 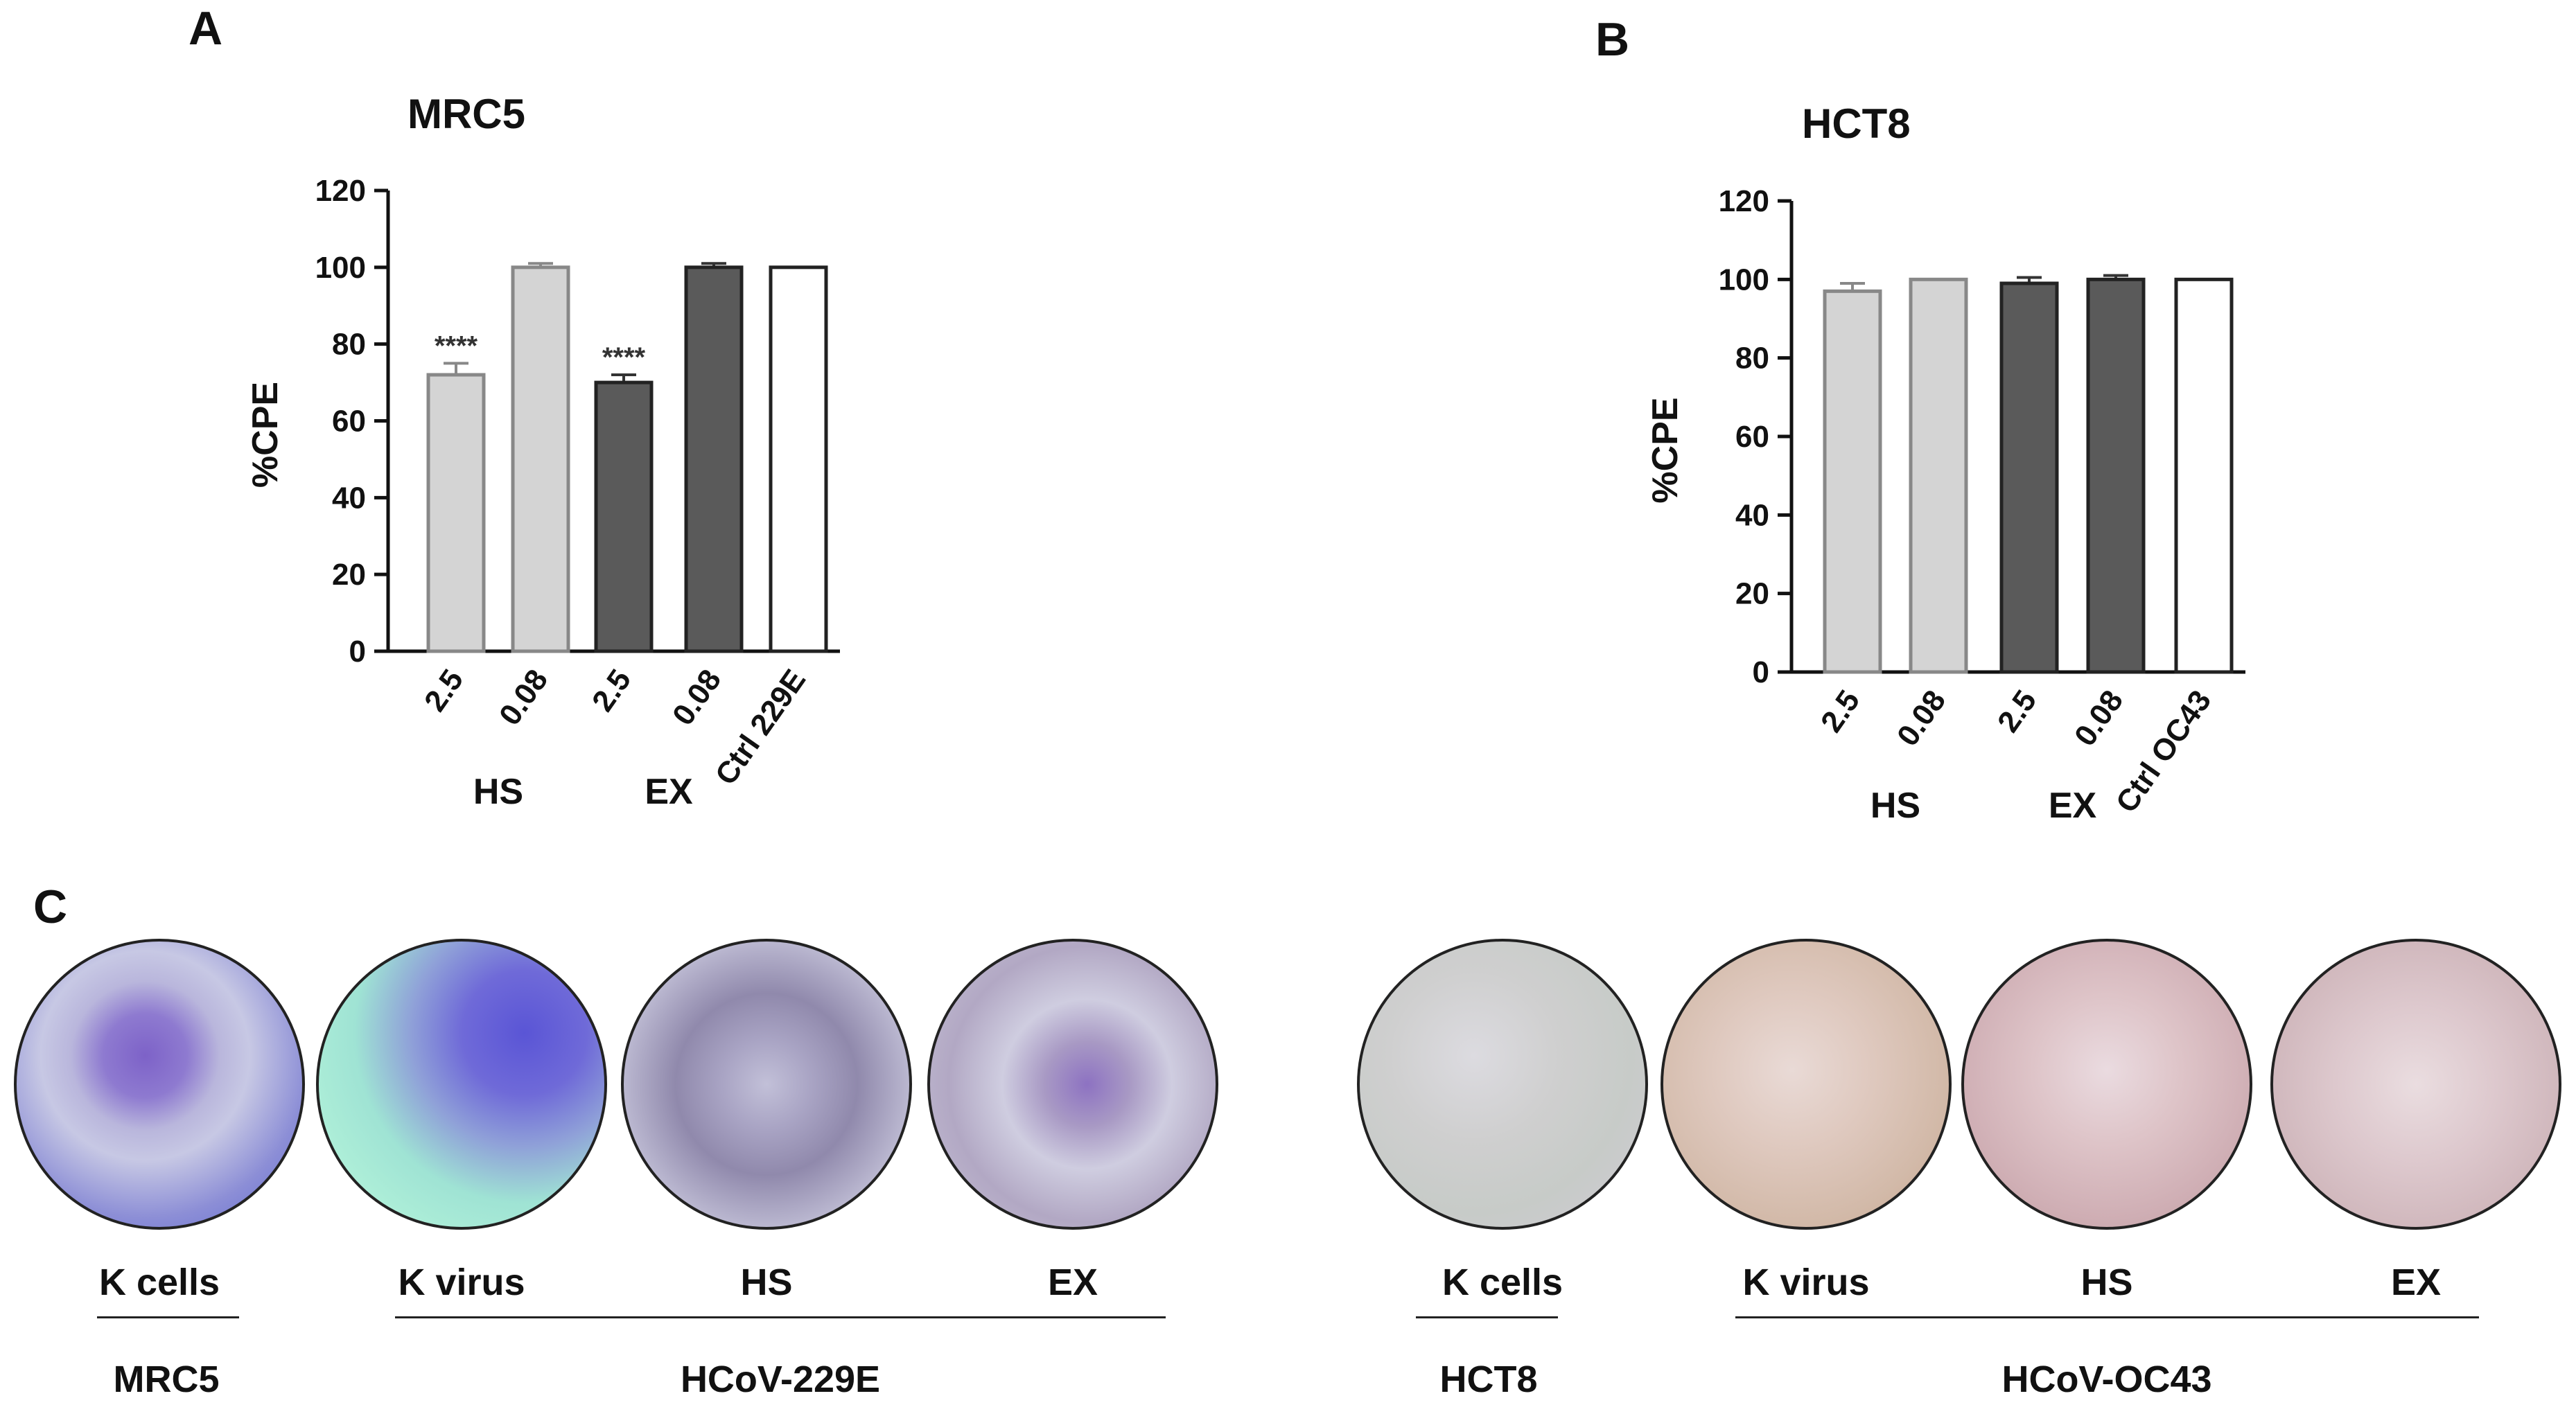 I want to click on chart-b-title: HCT8, so click(x=1856, y=123).